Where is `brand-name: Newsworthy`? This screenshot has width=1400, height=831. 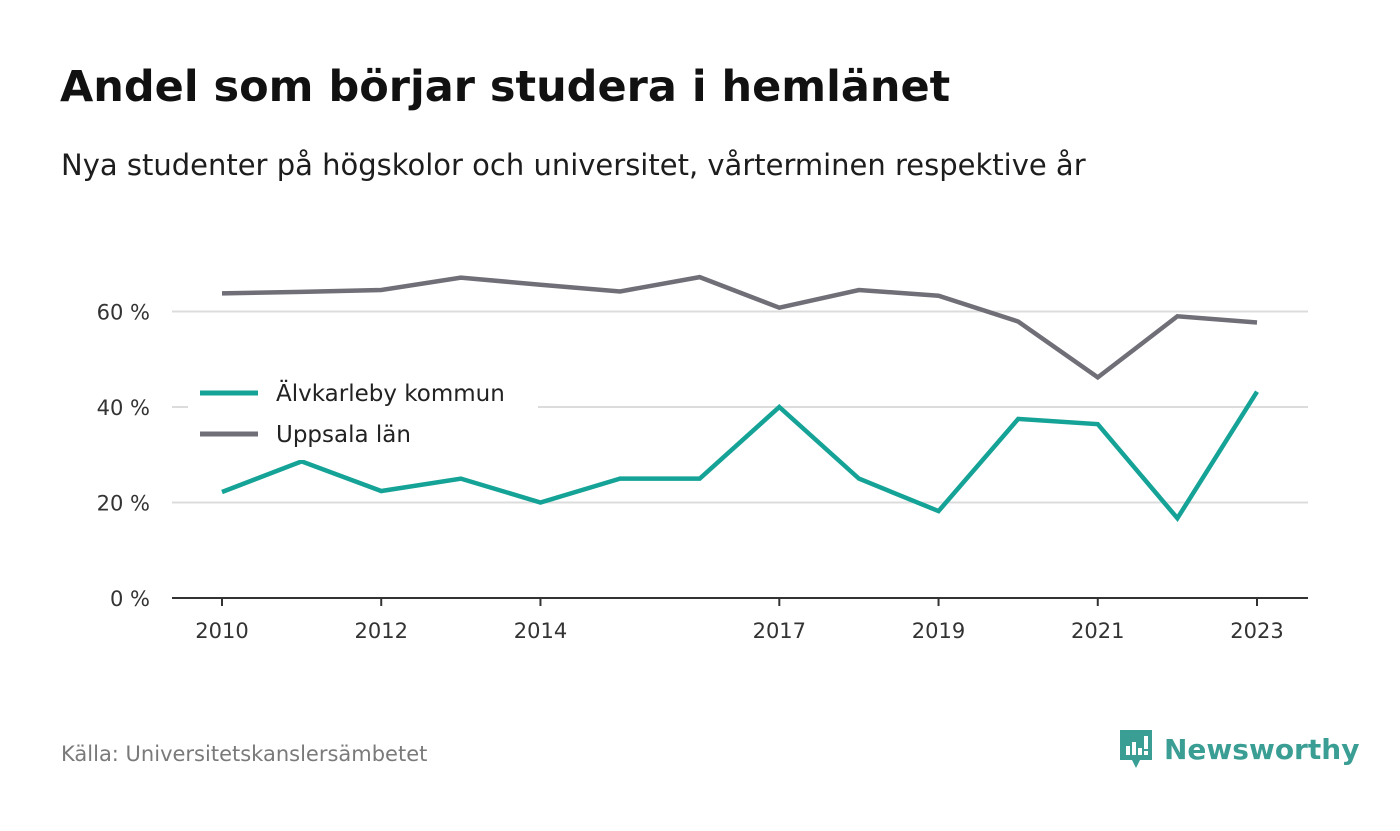 brand-name: Newsworthy is located at coordinates (1262, 749).